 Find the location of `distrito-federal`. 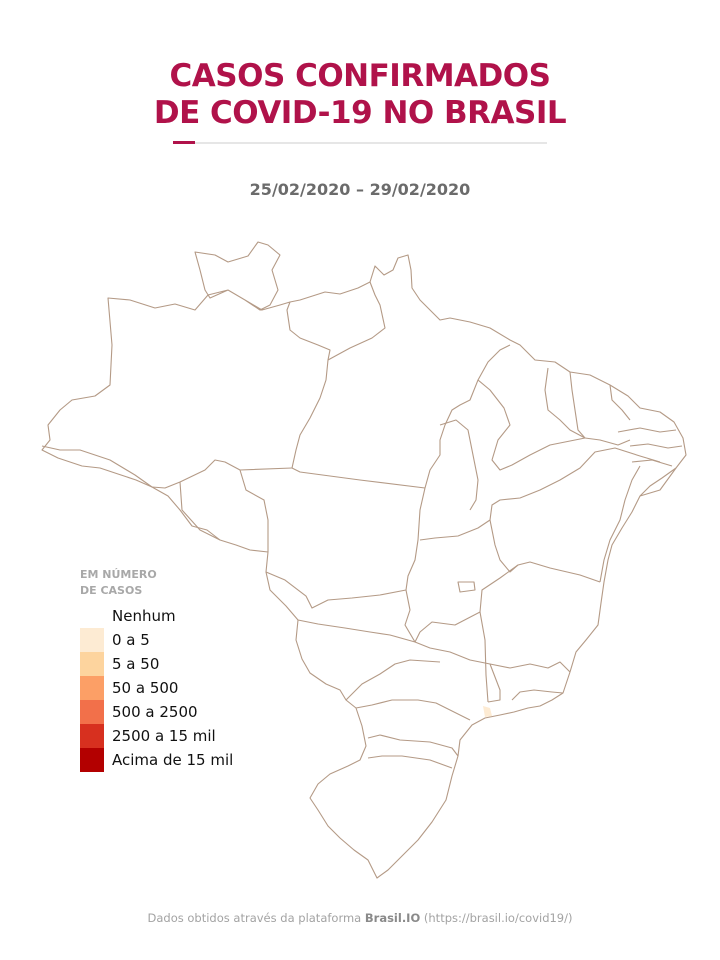

distrito-federal is located at coordinates (466, 587).